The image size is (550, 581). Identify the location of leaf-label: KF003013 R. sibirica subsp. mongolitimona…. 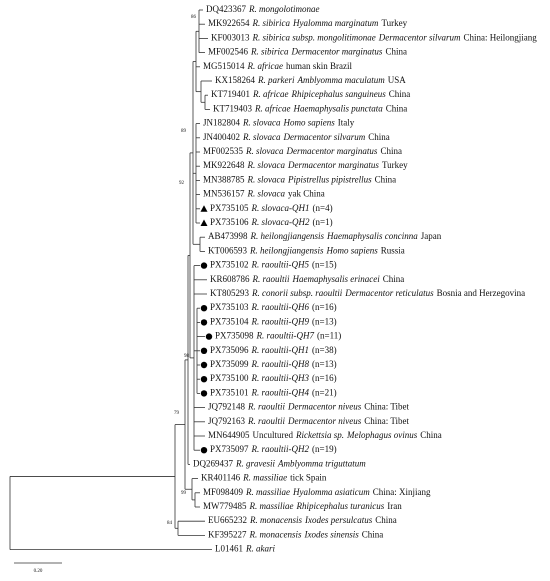
(374, 37).